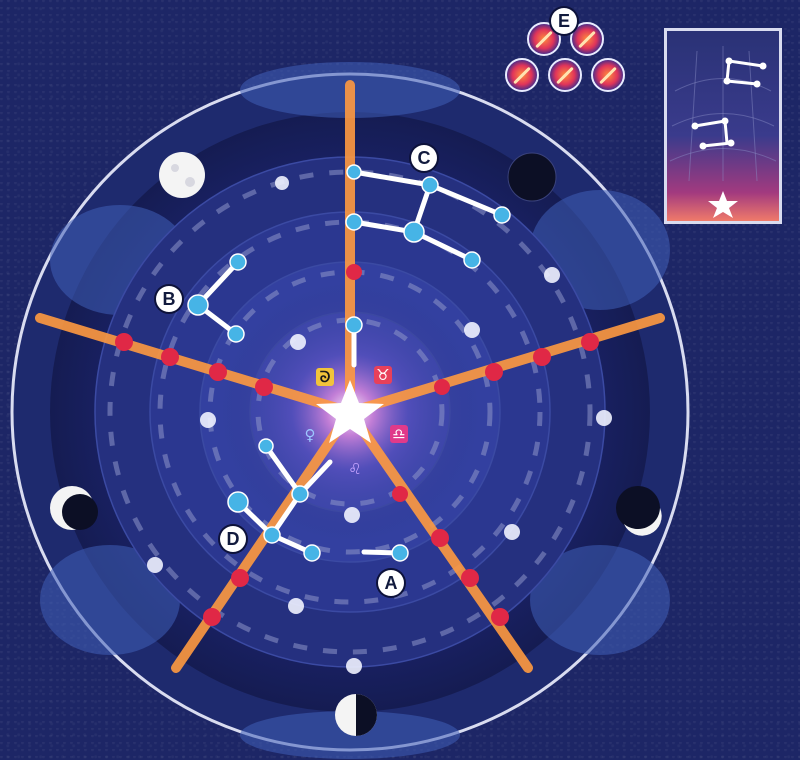 This screenshot has height=760, width=800. Describe the element at coordinates (424, 158) in the screenshot. I see `label-c: C` at that location.